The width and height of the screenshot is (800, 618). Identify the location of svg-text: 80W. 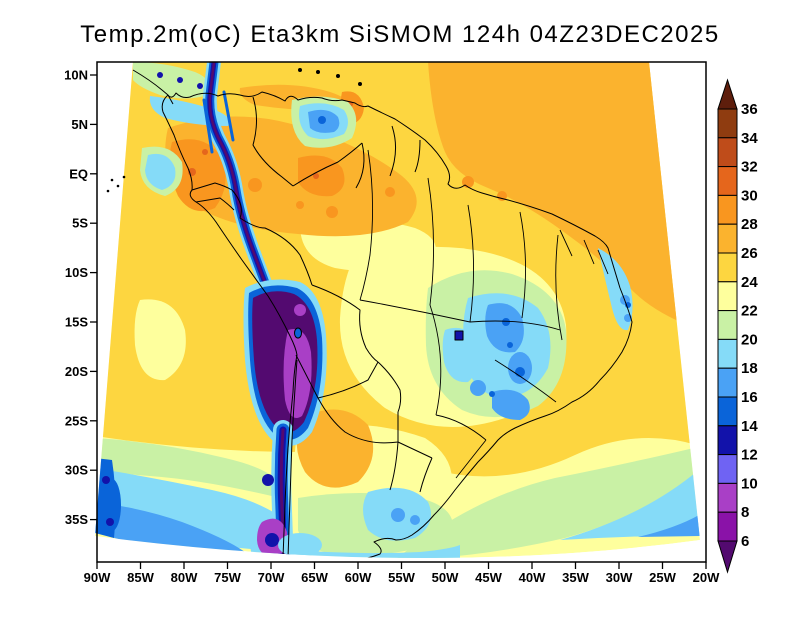
(184, 577).